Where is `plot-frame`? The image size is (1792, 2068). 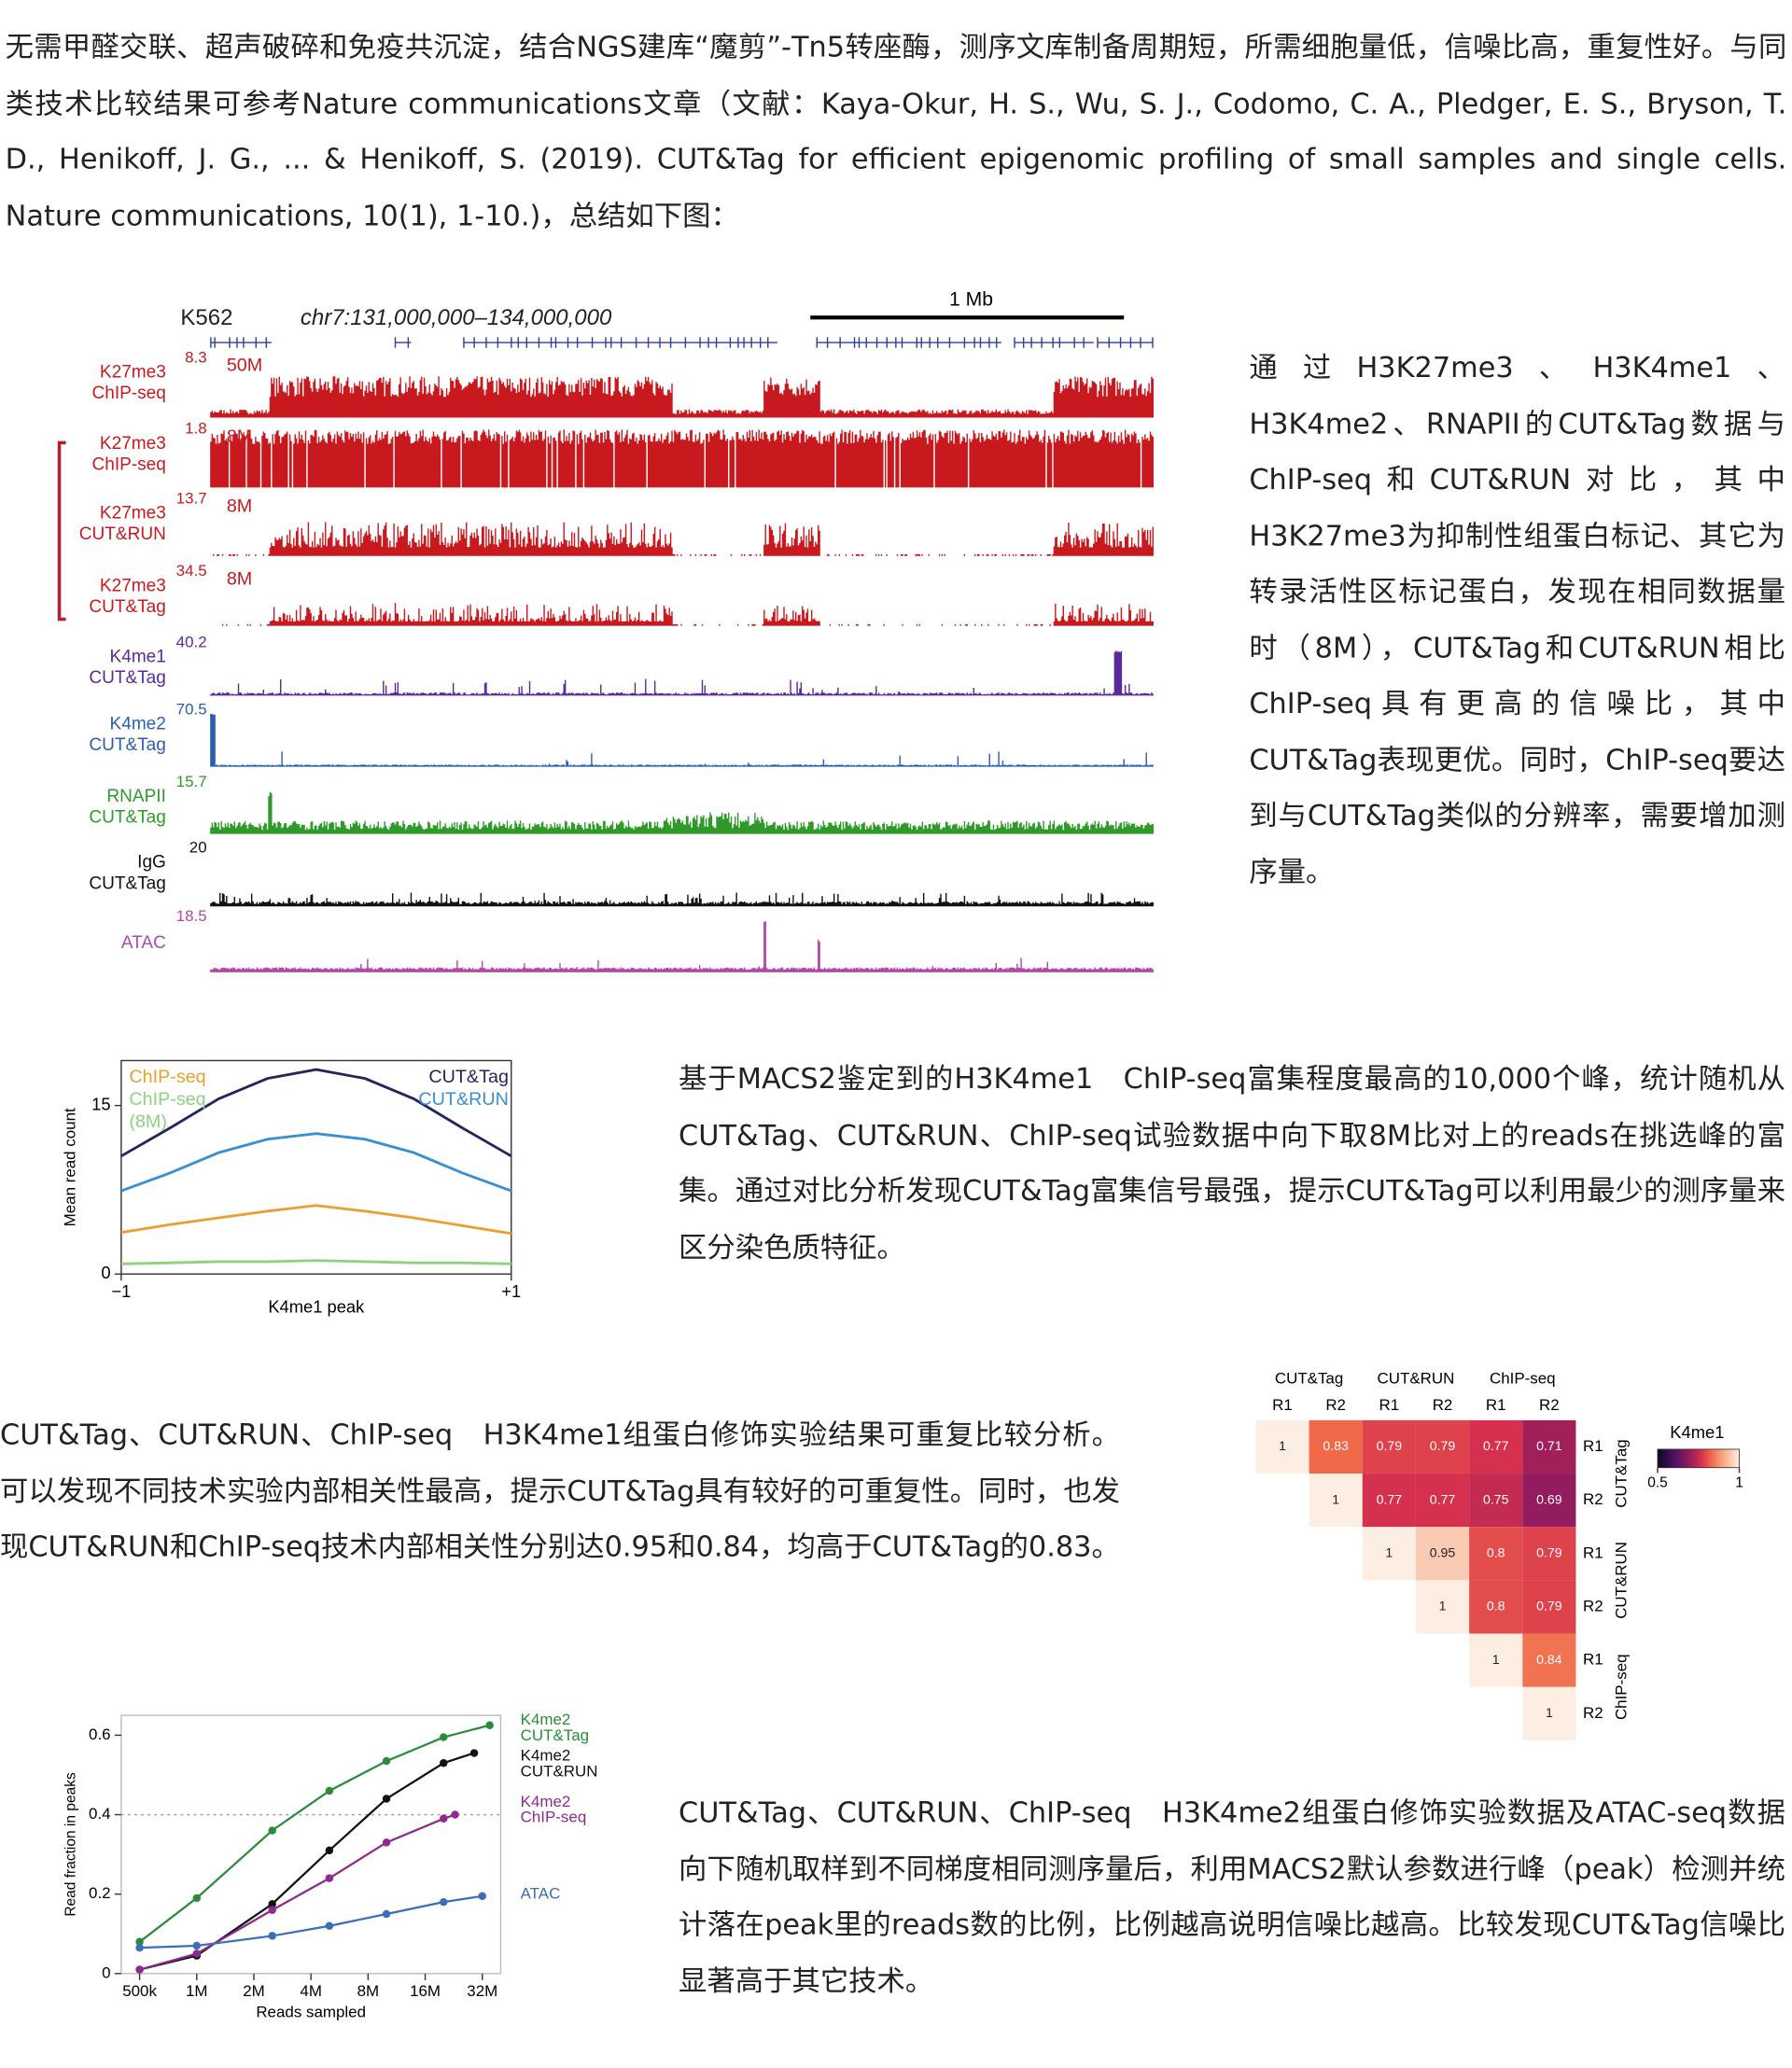 plot-frame is located at coordinates (311, 1844).